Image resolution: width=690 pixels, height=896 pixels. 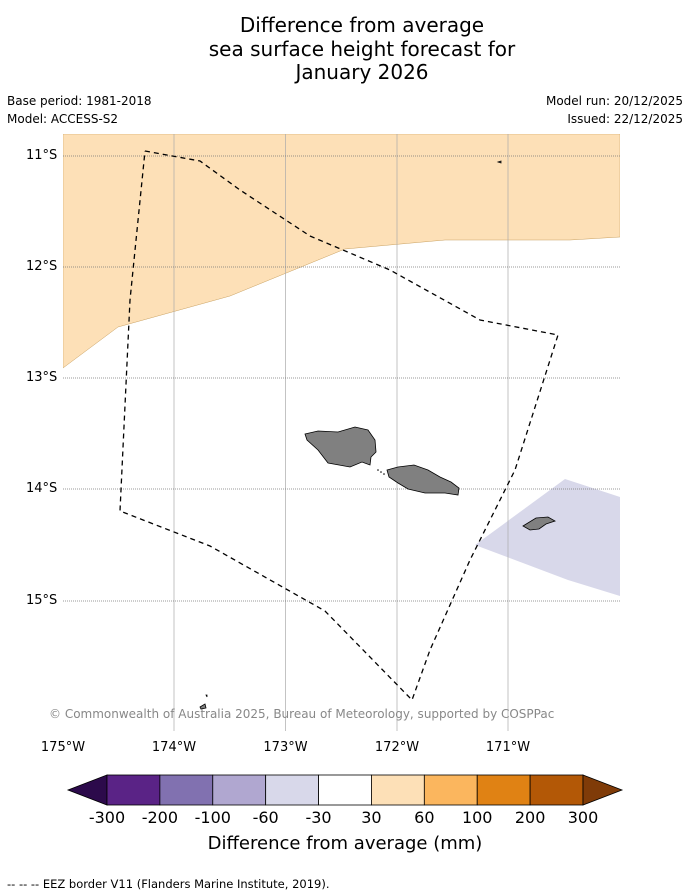 I want to click on colorbar-tick-label: 60, so click(x=424, y=817).